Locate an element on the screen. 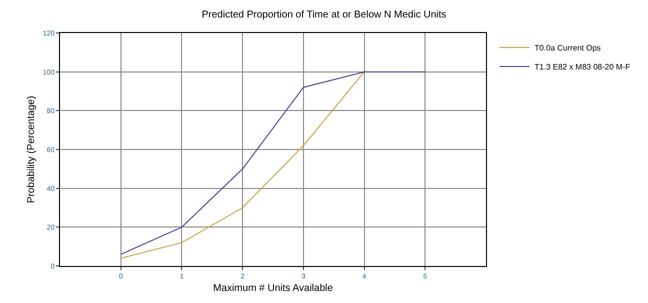 This screenshot has width=648, height=303. chart-title: Predicted Proportion of Time at or Below N Medic Units is located at coordinates (324, 15).